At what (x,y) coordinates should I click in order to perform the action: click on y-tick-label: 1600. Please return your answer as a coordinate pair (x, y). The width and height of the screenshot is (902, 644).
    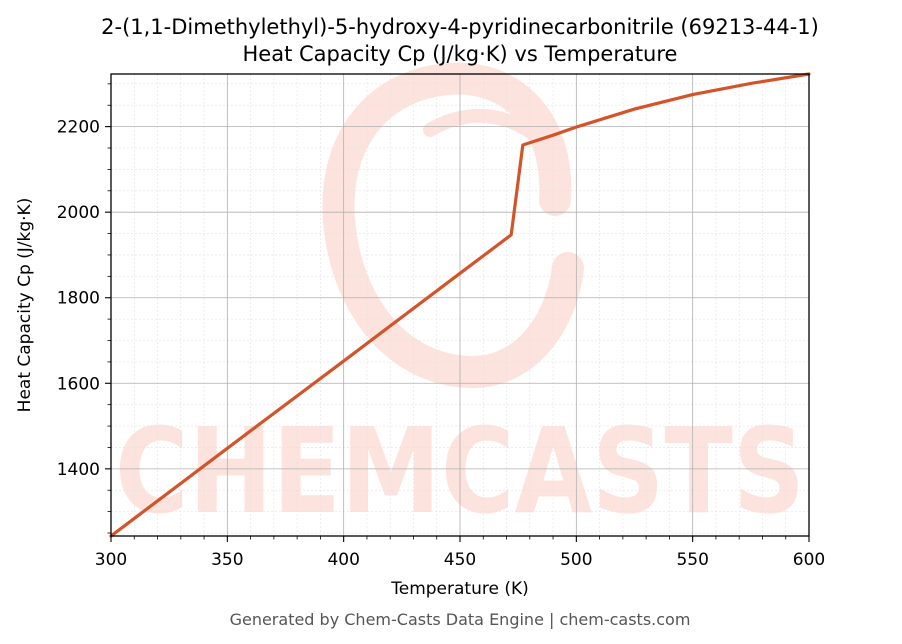
    Looking at the image, I should click on (78, 384).